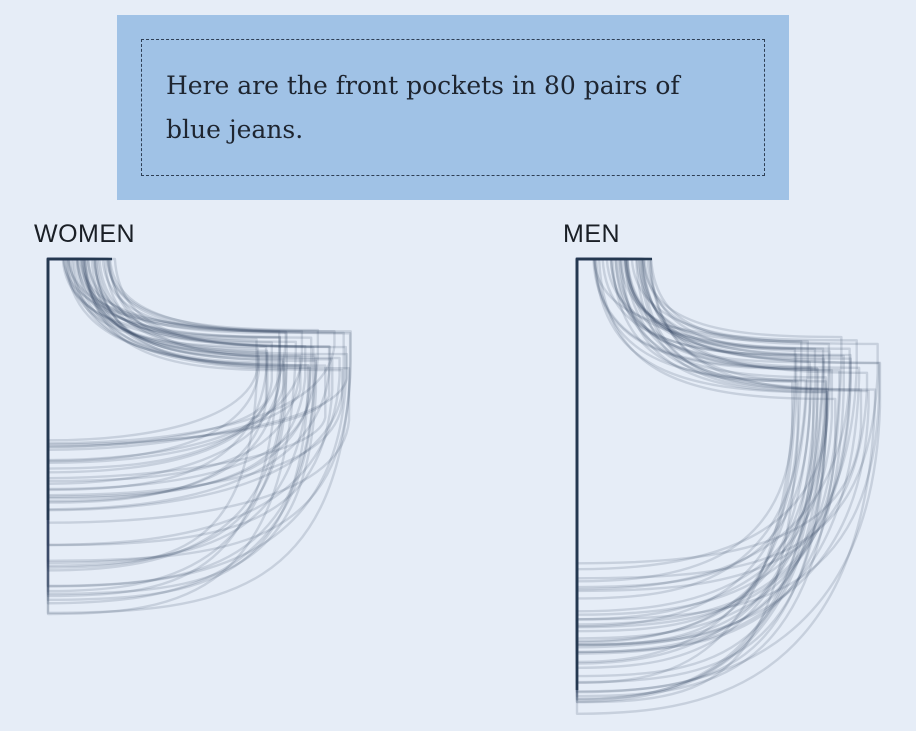 Image resolution: width=916 pixels, height=731 pixels. Describe the element at coordinates (79, 388) in the screenshot. I see `women-pocket-waist-edge` at that location.